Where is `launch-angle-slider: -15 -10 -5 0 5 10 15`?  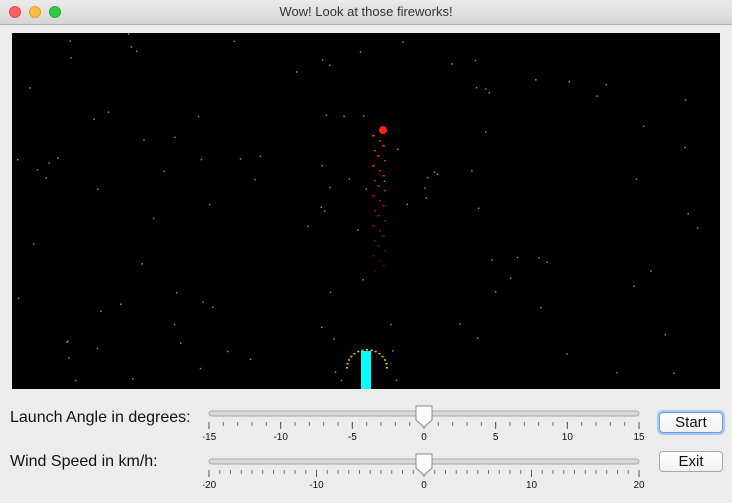 launch-angle-slider: -15 -10 -5 0 5 10 15 is located at coordinates (424, 428).